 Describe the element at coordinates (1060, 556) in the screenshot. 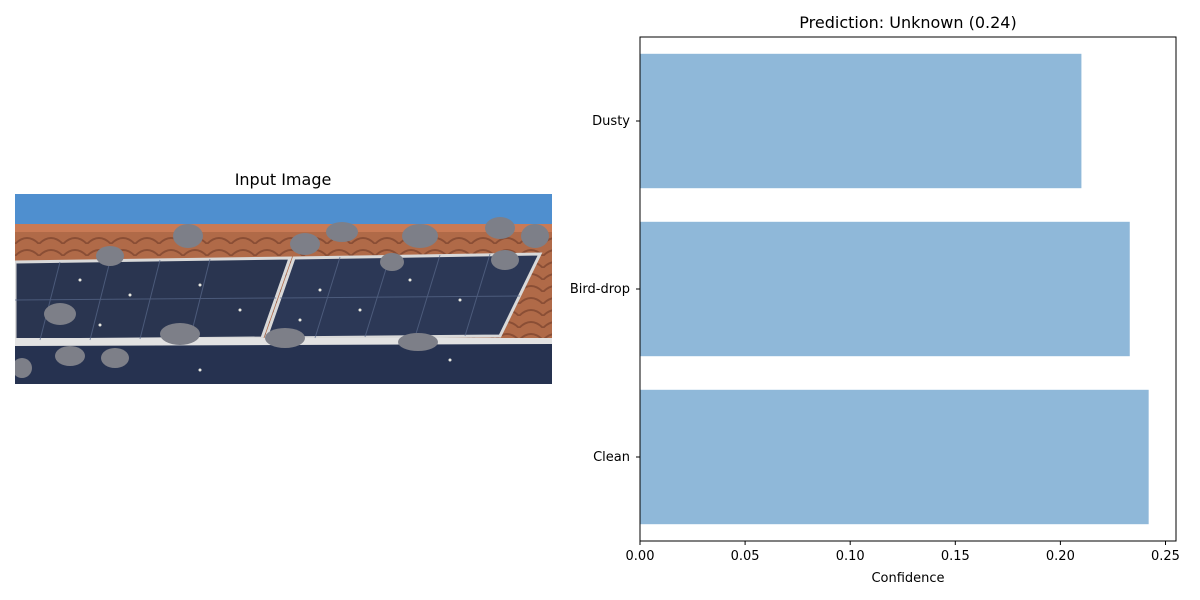

I see `x-tick-label: 0.20` at that location.